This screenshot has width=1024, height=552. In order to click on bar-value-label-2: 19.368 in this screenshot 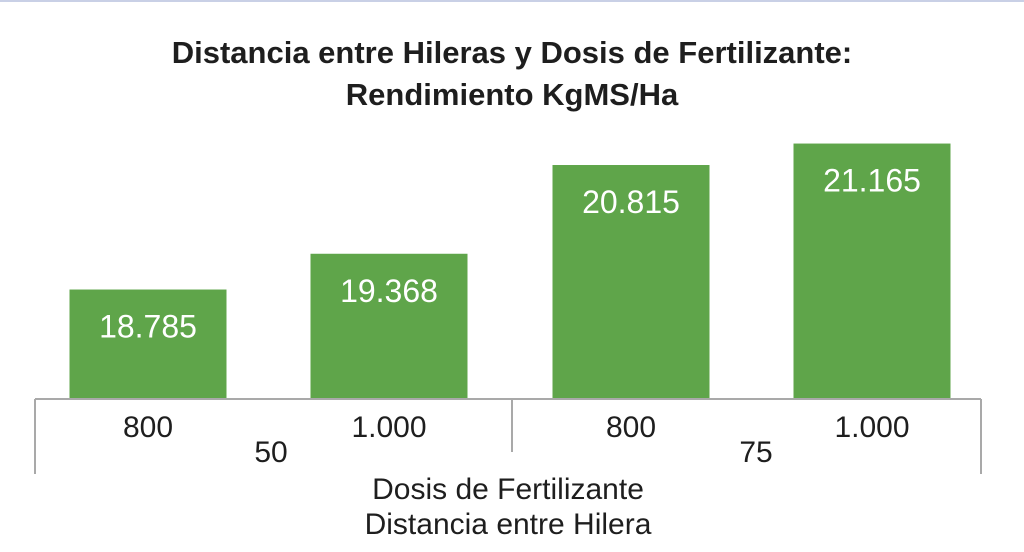, I will do `click(389, 291)`.